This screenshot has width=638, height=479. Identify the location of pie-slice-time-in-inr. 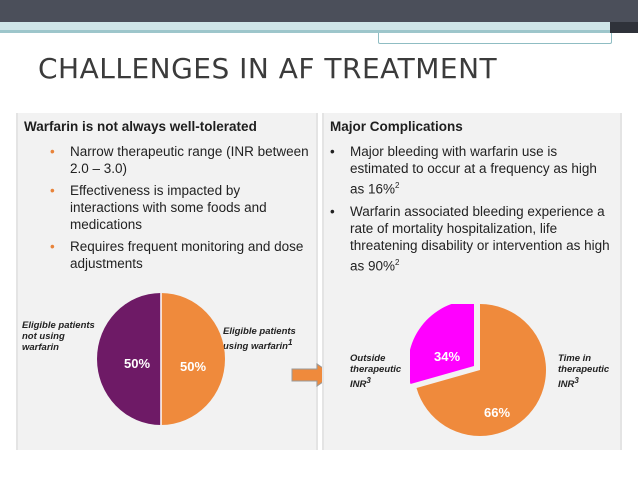
(481, 370).